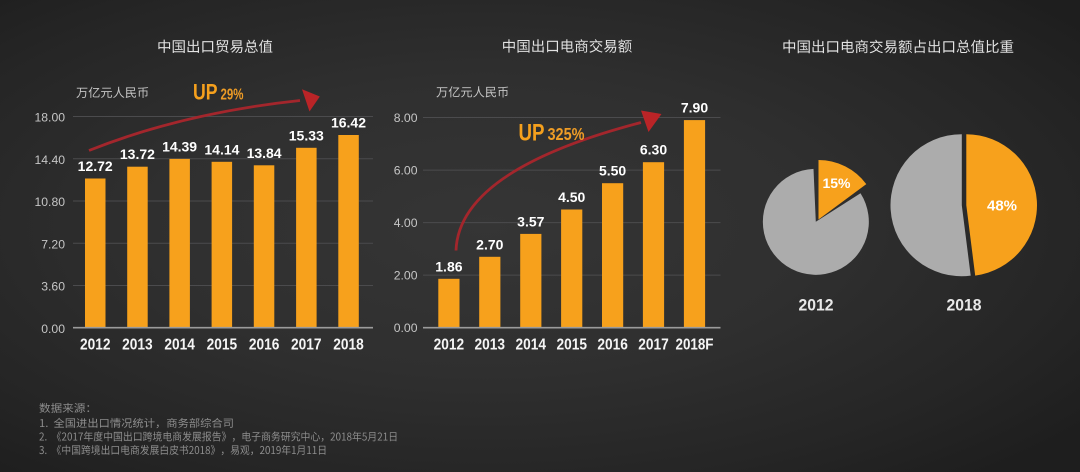  Describe the element at coordinates (571, 197) in the screenshot. I see `svg-text: 4.50` at that location.